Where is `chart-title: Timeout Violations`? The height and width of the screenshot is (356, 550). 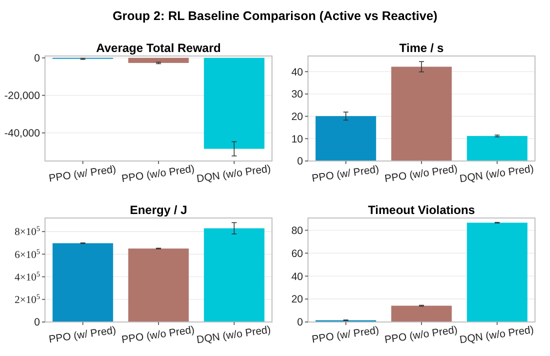 chart-title: Timeout Violations is located at coordinates (422, 210).